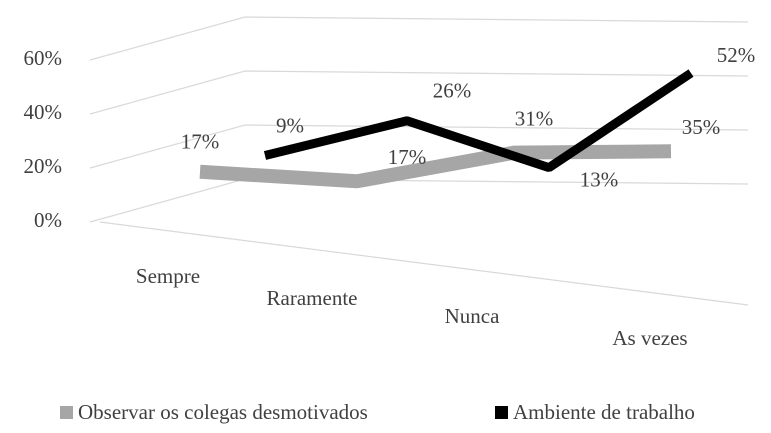 Image resolution: width=771 pixels, height=433 pixels. What do you see at coordinates (472, 316) in the screenshot?
I see `x-tick-label: Nunca` at bounding box center [472, 316].